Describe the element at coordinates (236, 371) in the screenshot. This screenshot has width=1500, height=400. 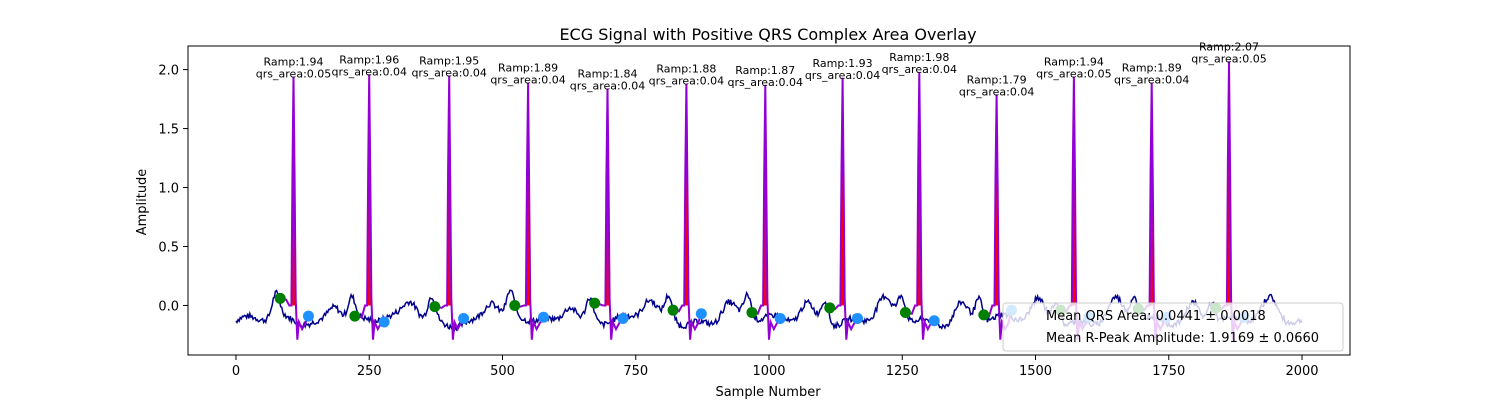
I see `x-tick-label: 0` at that location.